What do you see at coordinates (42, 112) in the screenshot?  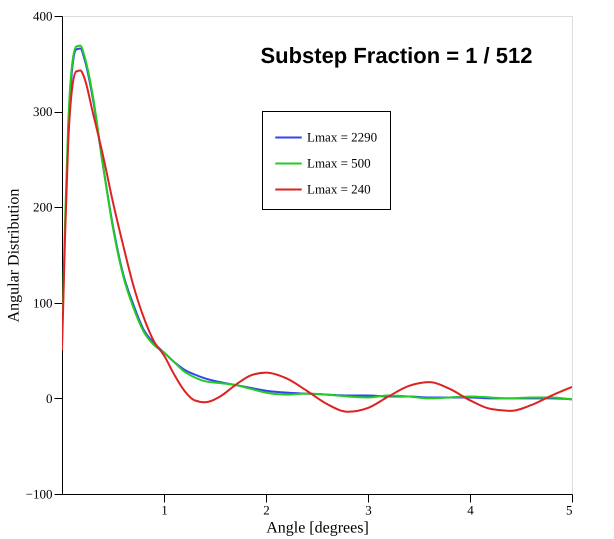 I see `y-tick-label: 300` at bounding box center [42, 112].